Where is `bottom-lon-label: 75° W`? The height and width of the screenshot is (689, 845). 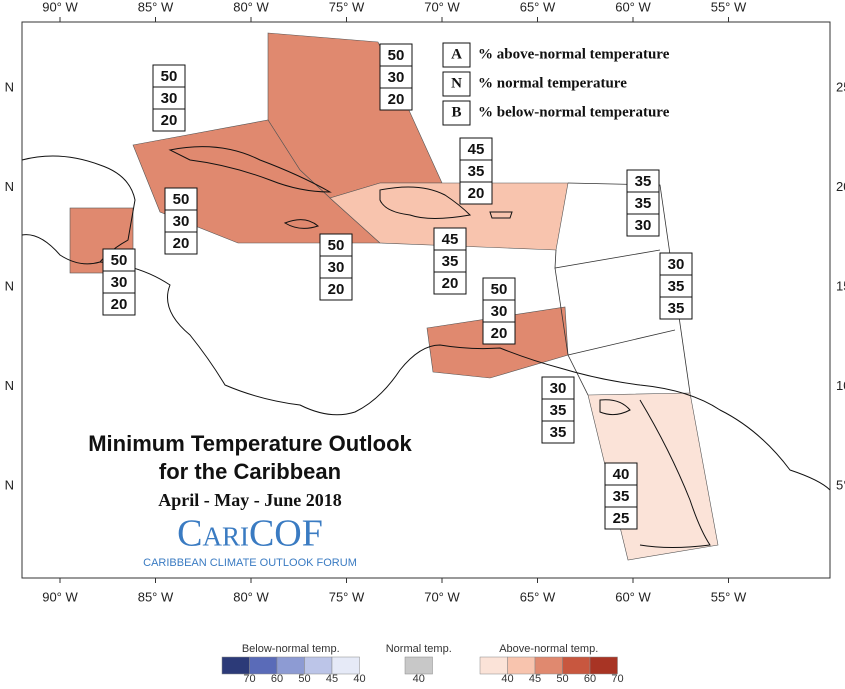 bottom-lon-label: 75° W is located at coordinates (347, 596).